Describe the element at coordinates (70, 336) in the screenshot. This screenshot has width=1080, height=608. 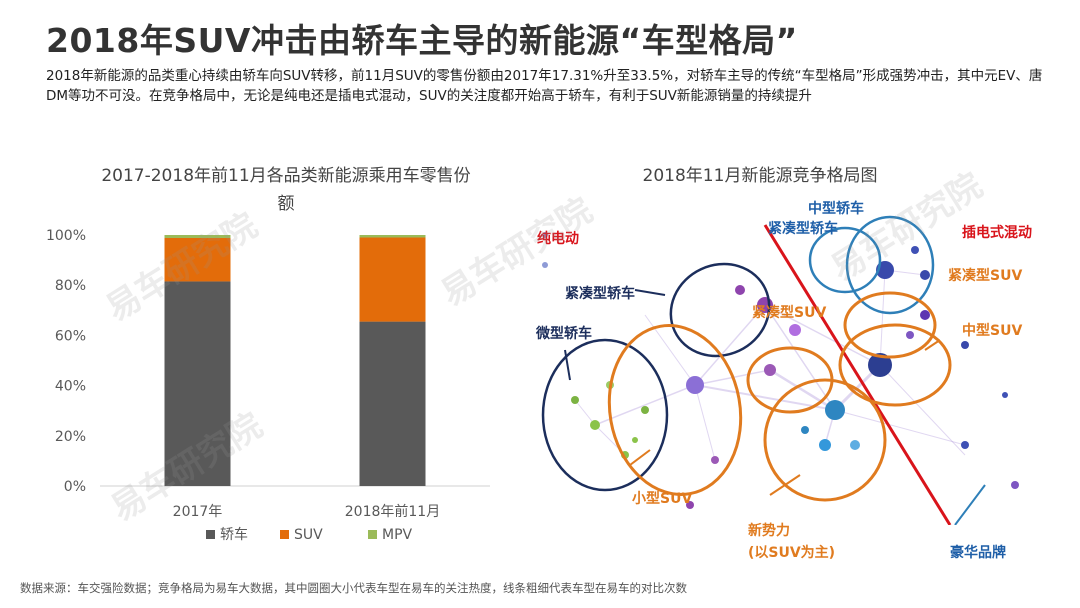
I see `y-tick-label: 60%` at that location.